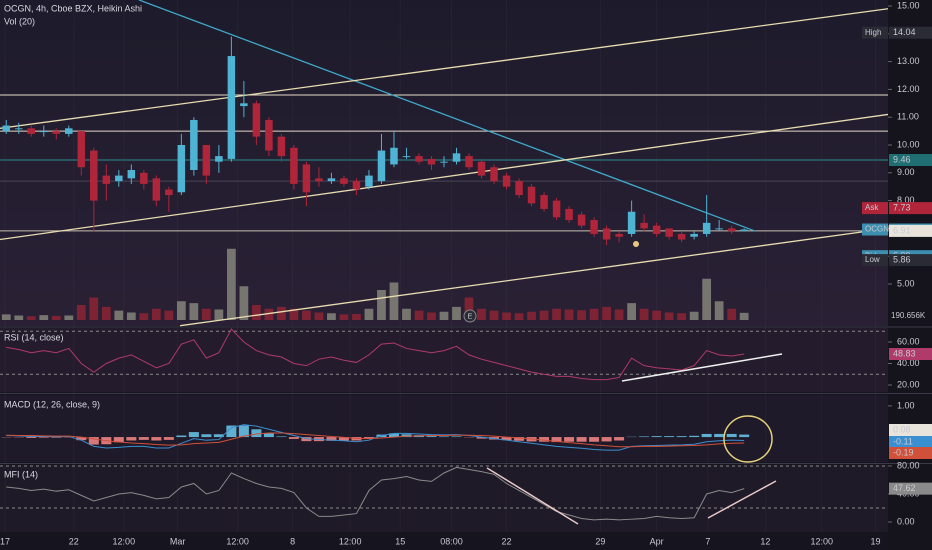 The height and width of the screenshot is (550, 932). Describe the element at coordinates (904, 32) in the screenshot. I see `price-badge-label: 14.04` at that location.